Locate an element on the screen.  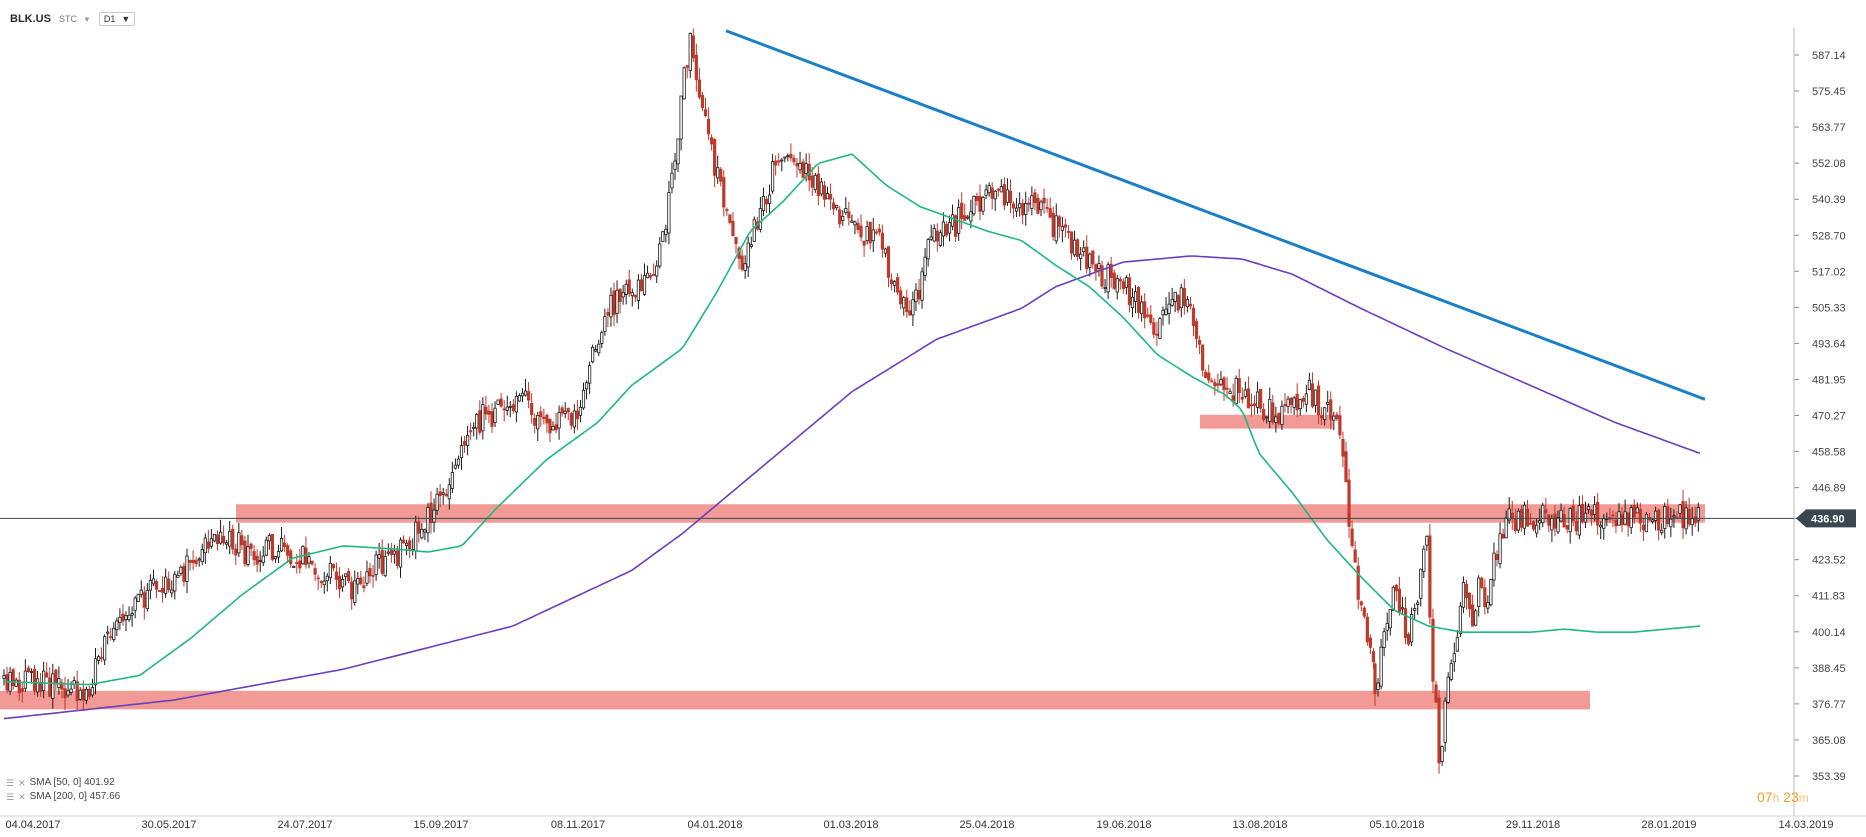
instrument-type-dropdown: STC ▼ is located at coordinates (75, 19).